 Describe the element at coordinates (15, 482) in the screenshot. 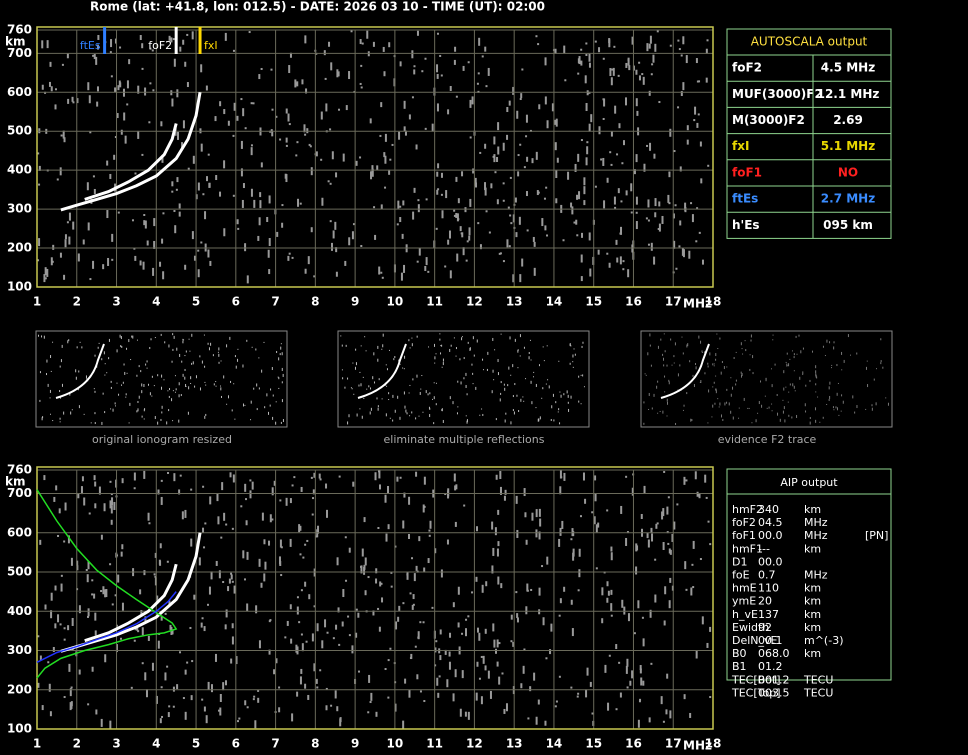

I see `y-axis-label: km` at that location.